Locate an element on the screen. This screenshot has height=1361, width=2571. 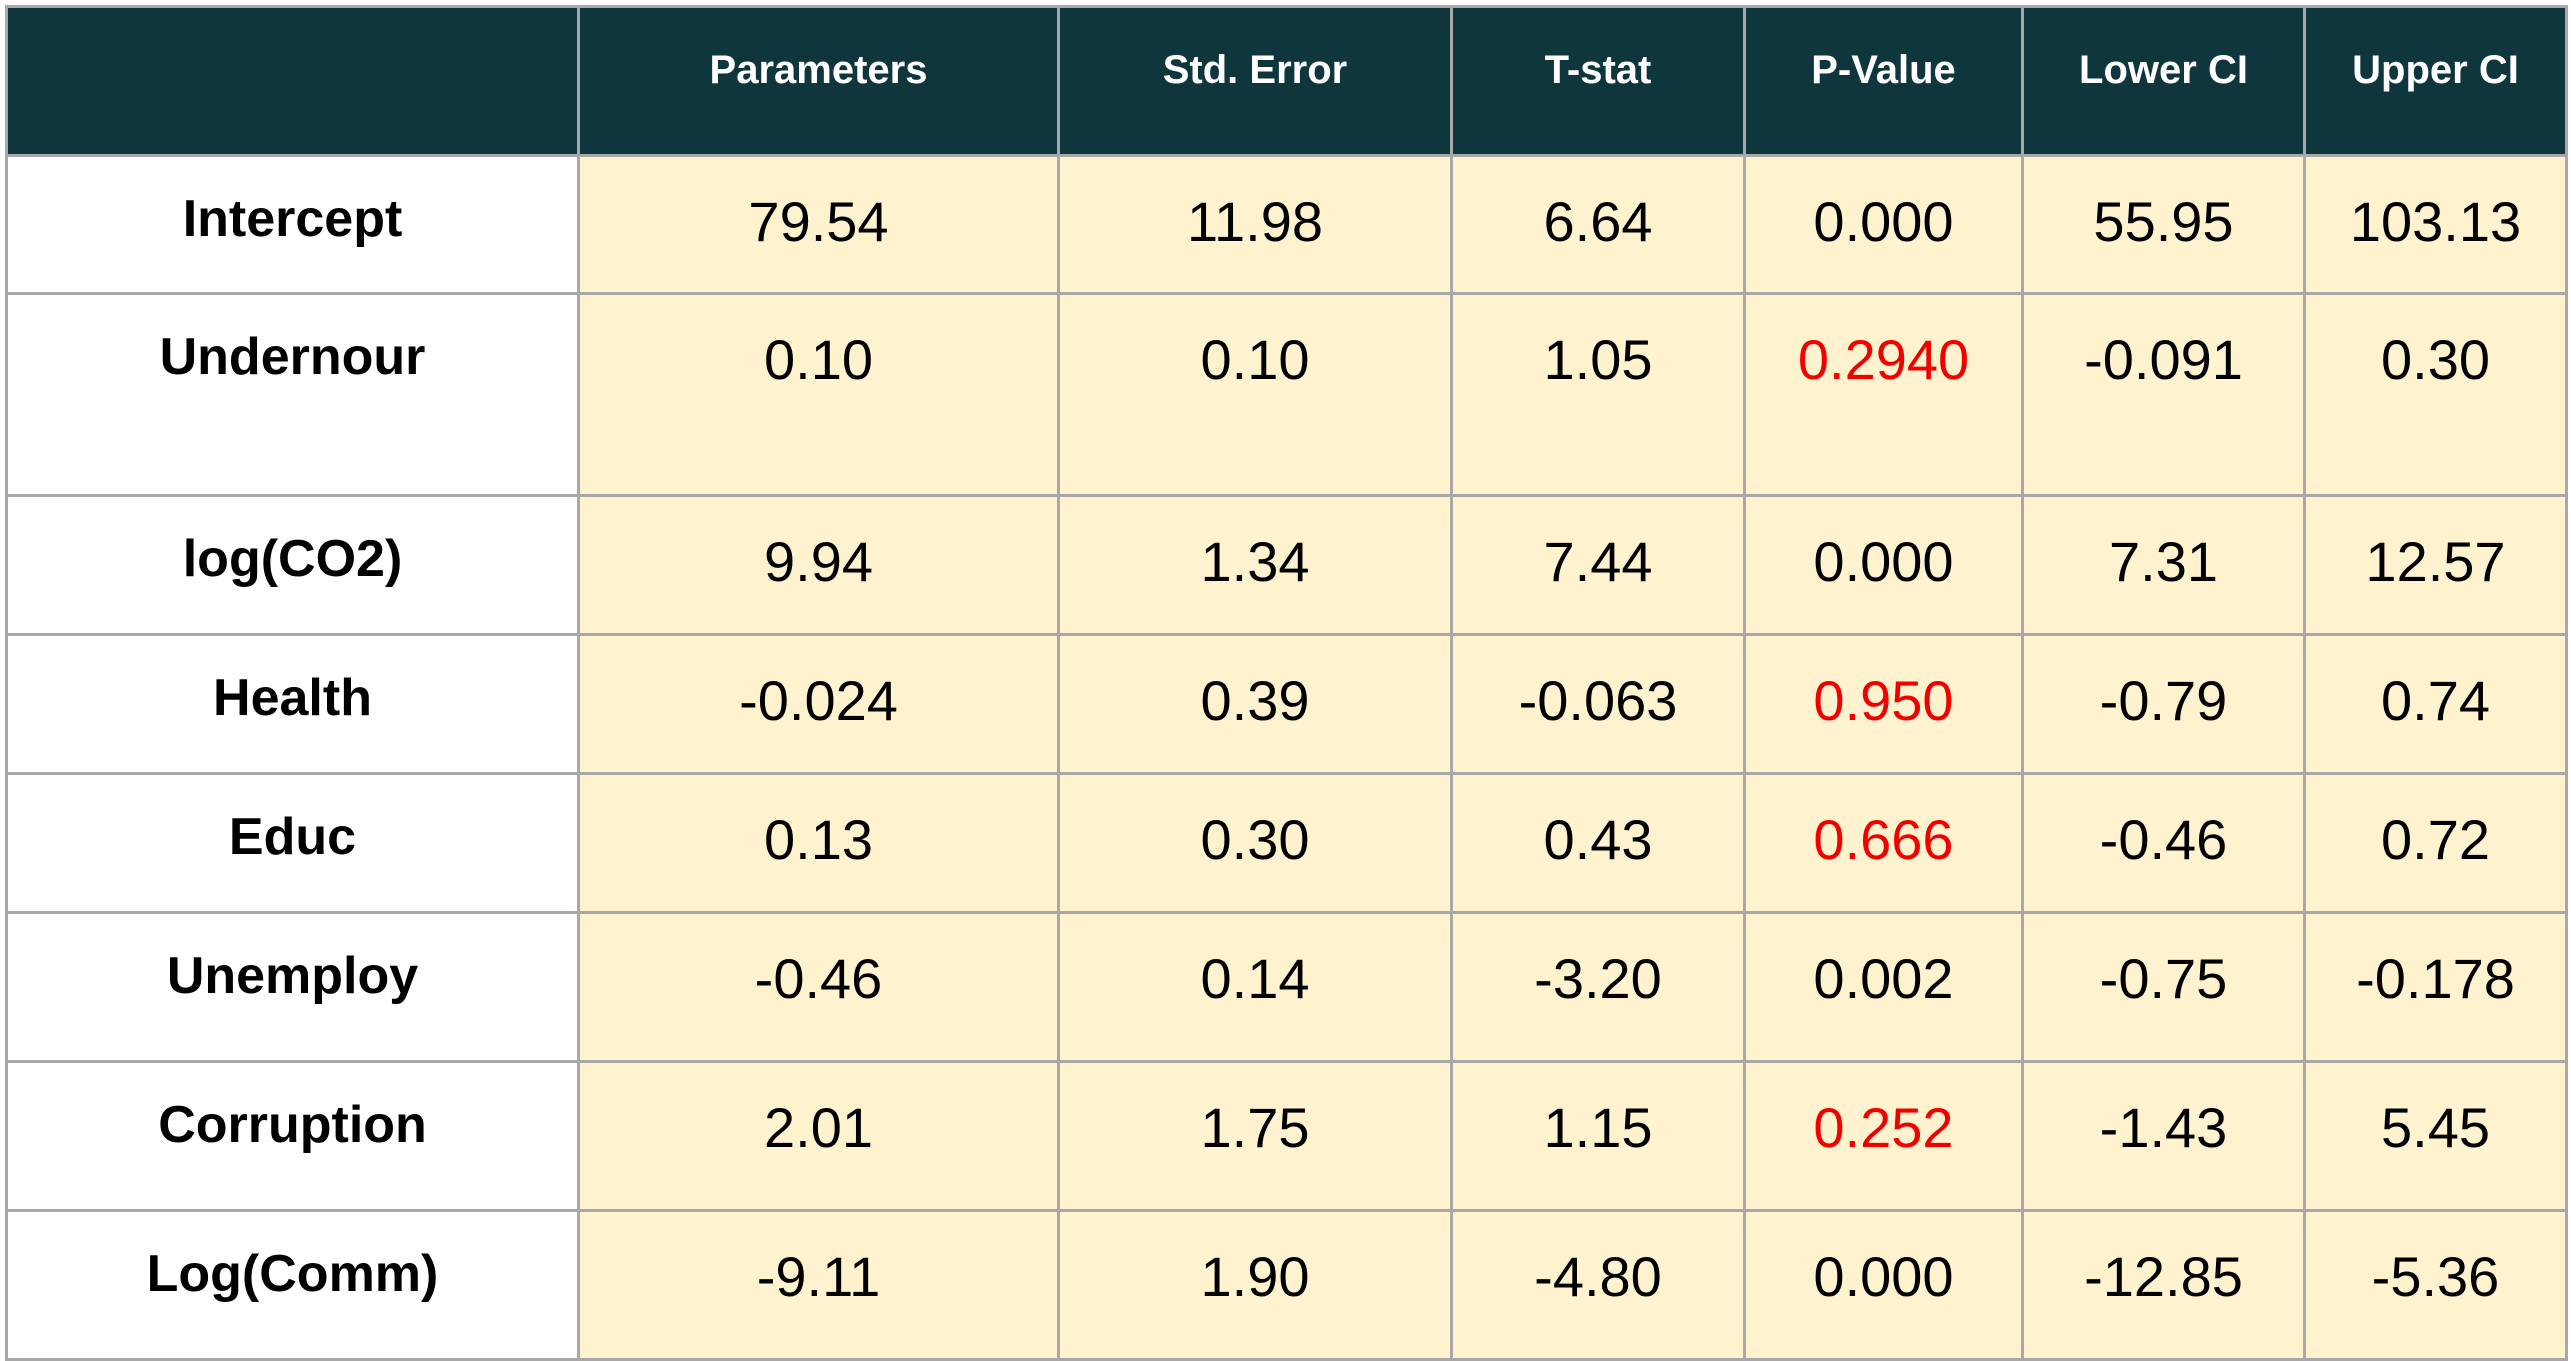
upper-ci-cell: 103.13 is located at coordinates (2435, 224).